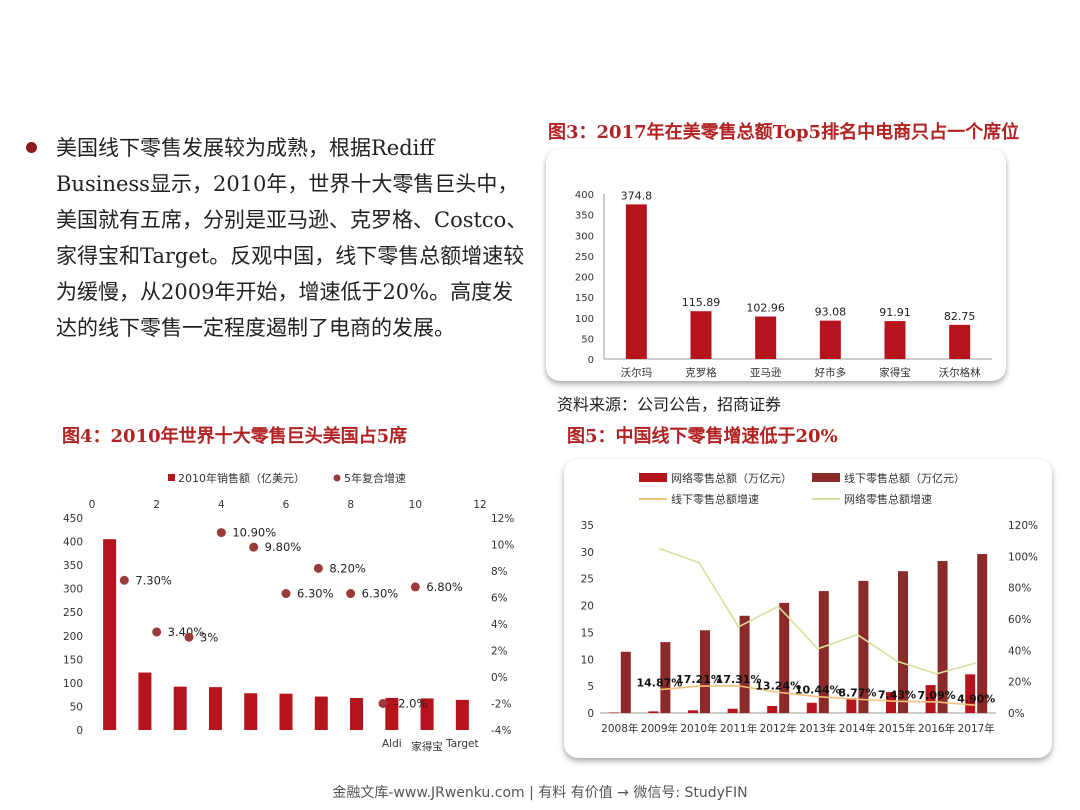 The width and height of the screenshot is (1080, 810). Describe the element at coordinates (283, 547) in the screenshot. I see `fig4-growth-label: 9.80%` at that location.